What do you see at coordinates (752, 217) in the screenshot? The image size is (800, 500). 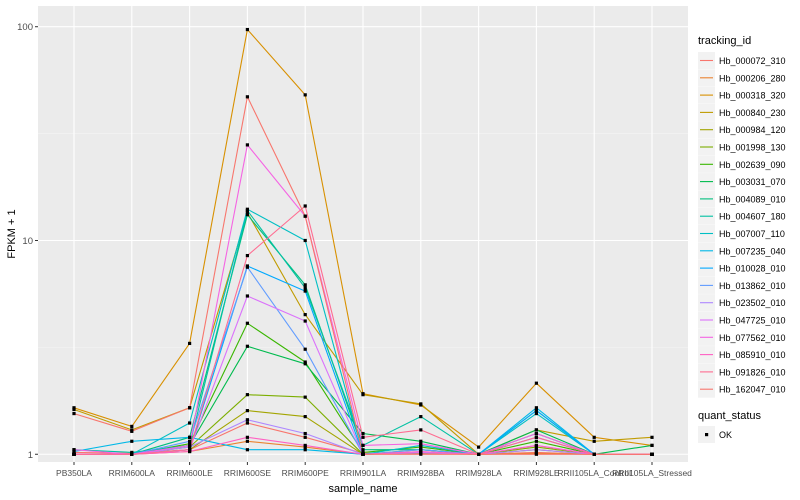 I see `legend-label: Hb_004607_180` at bounding box center [752, 217].